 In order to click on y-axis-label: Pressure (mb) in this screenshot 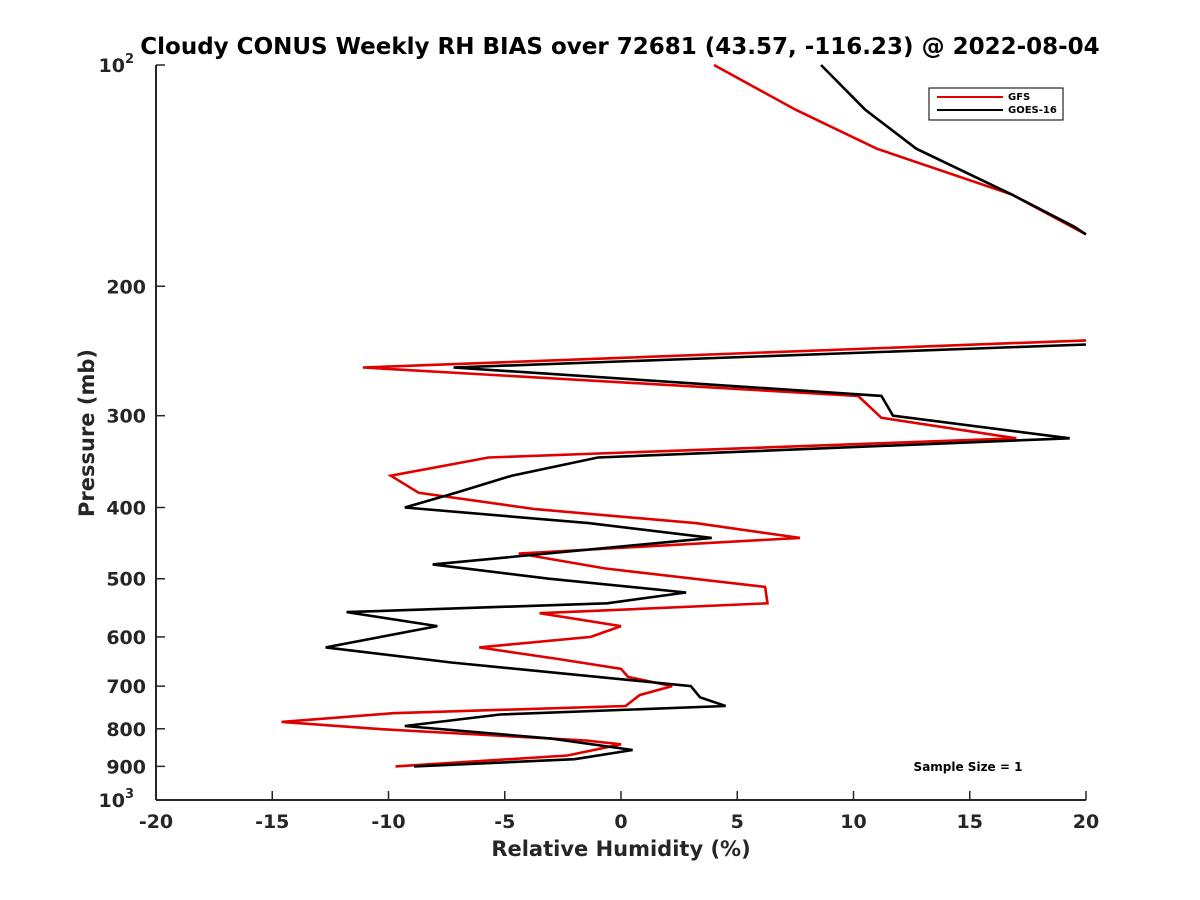, I will do `click(87, 433)`.